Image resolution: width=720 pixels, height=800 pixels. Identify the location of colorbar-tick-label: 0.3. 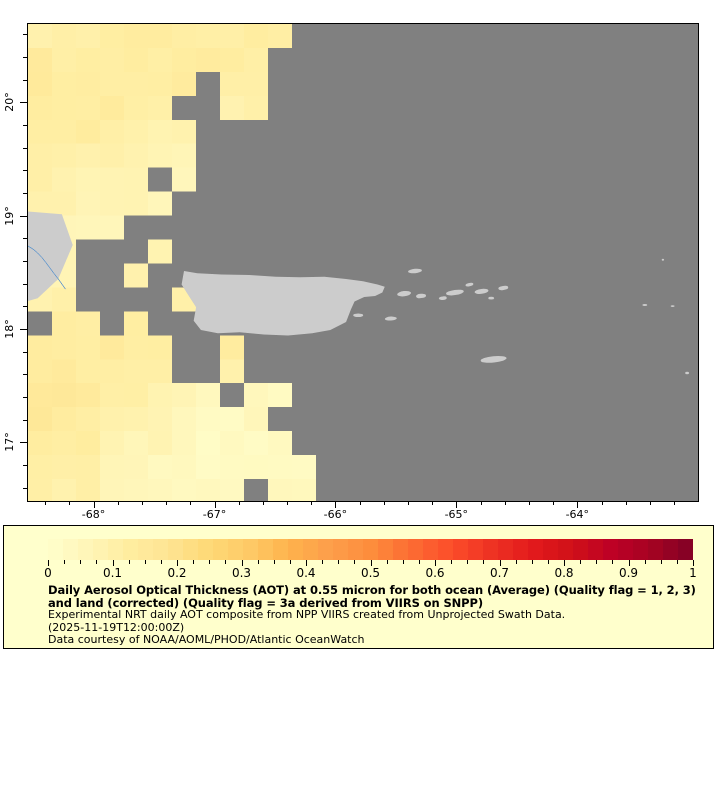
(241, 573).